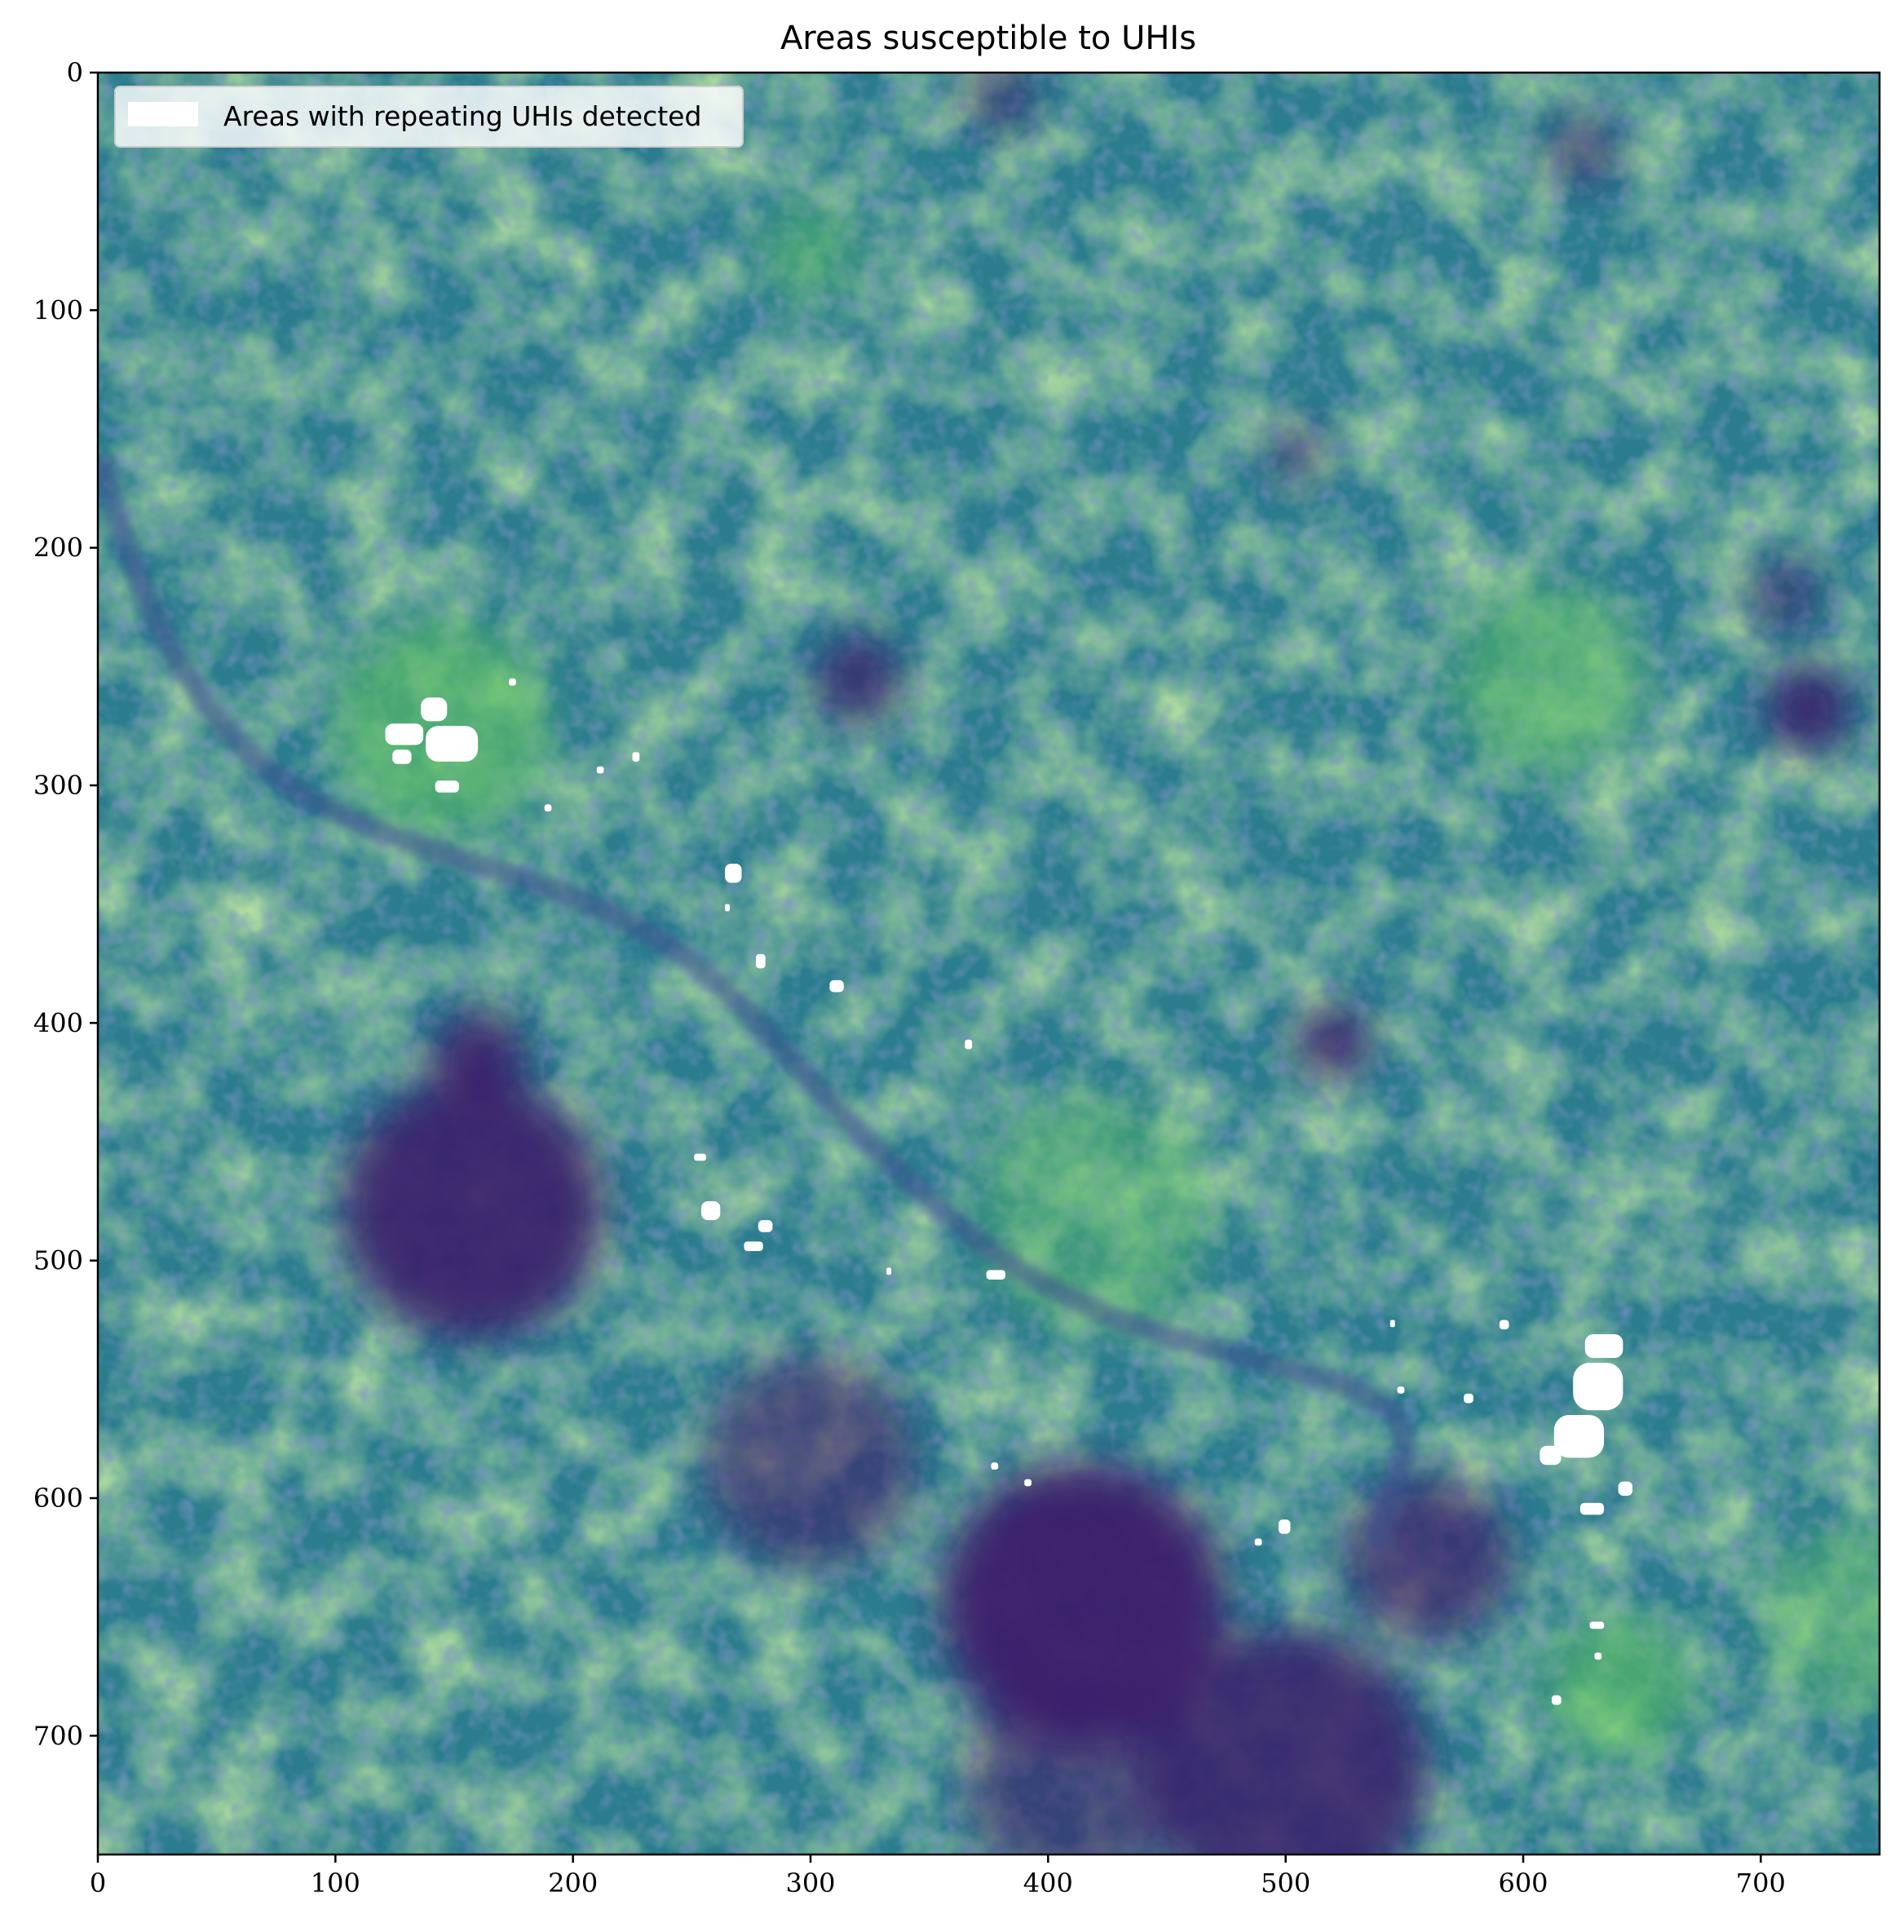  What do you see at coordinates (58, 1022) in the screenshot?
I see `y-tick-label-4: 400` at bounding box center [58, 1022].